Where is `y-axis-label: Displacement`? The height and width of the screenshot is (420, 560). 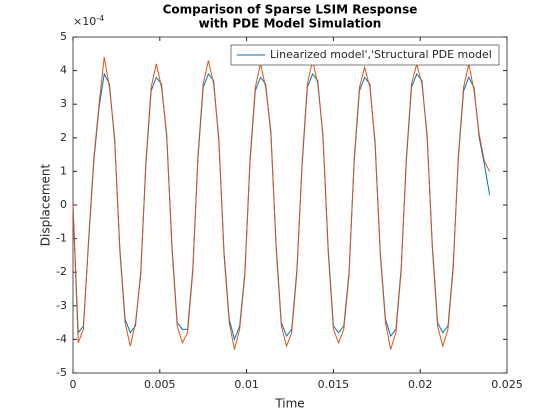
y-axis-label: Displacement is located at coordinates (46, 204).